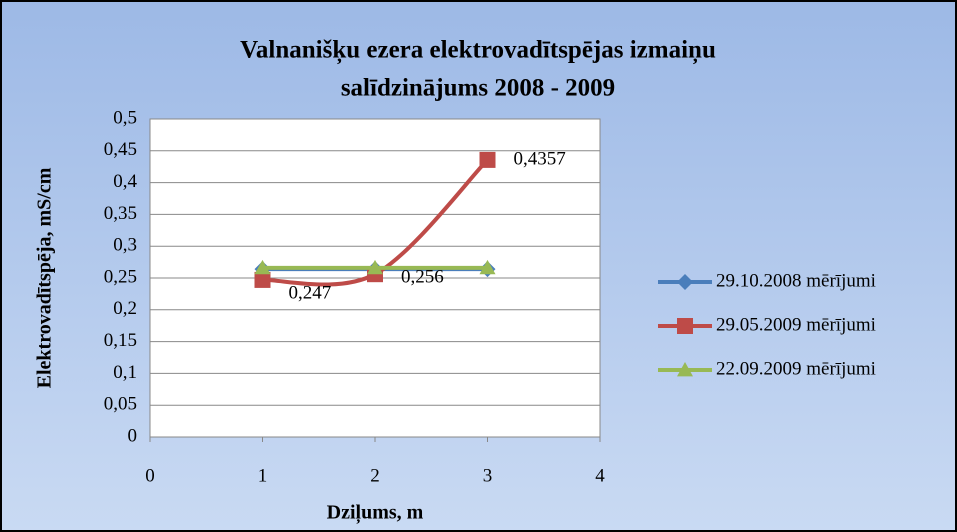  Describe the element at coordinates (796, 368) in the screenshot. I see `legend-label: 22.09.2009 mērījumi` at that location.